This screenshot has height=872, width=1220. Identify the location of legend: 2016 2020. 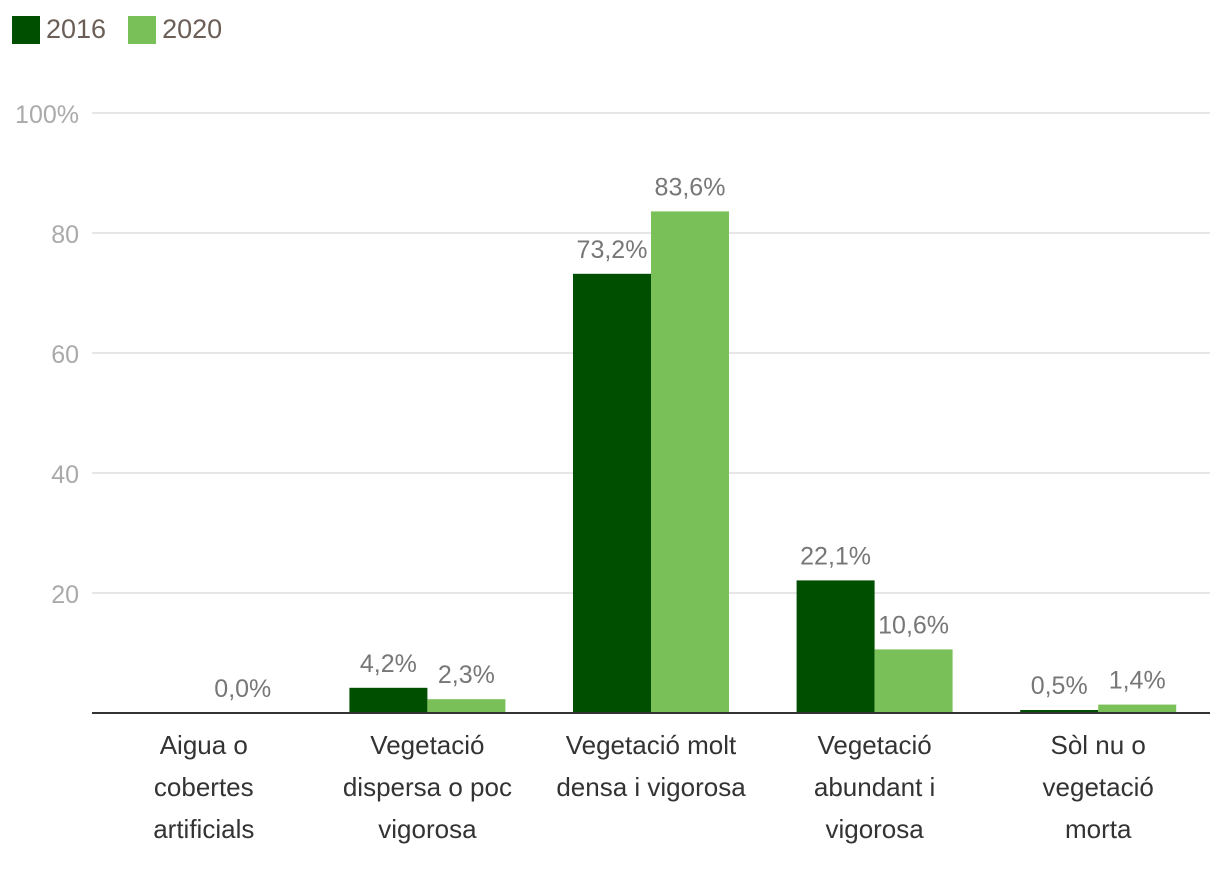
(128, 29).